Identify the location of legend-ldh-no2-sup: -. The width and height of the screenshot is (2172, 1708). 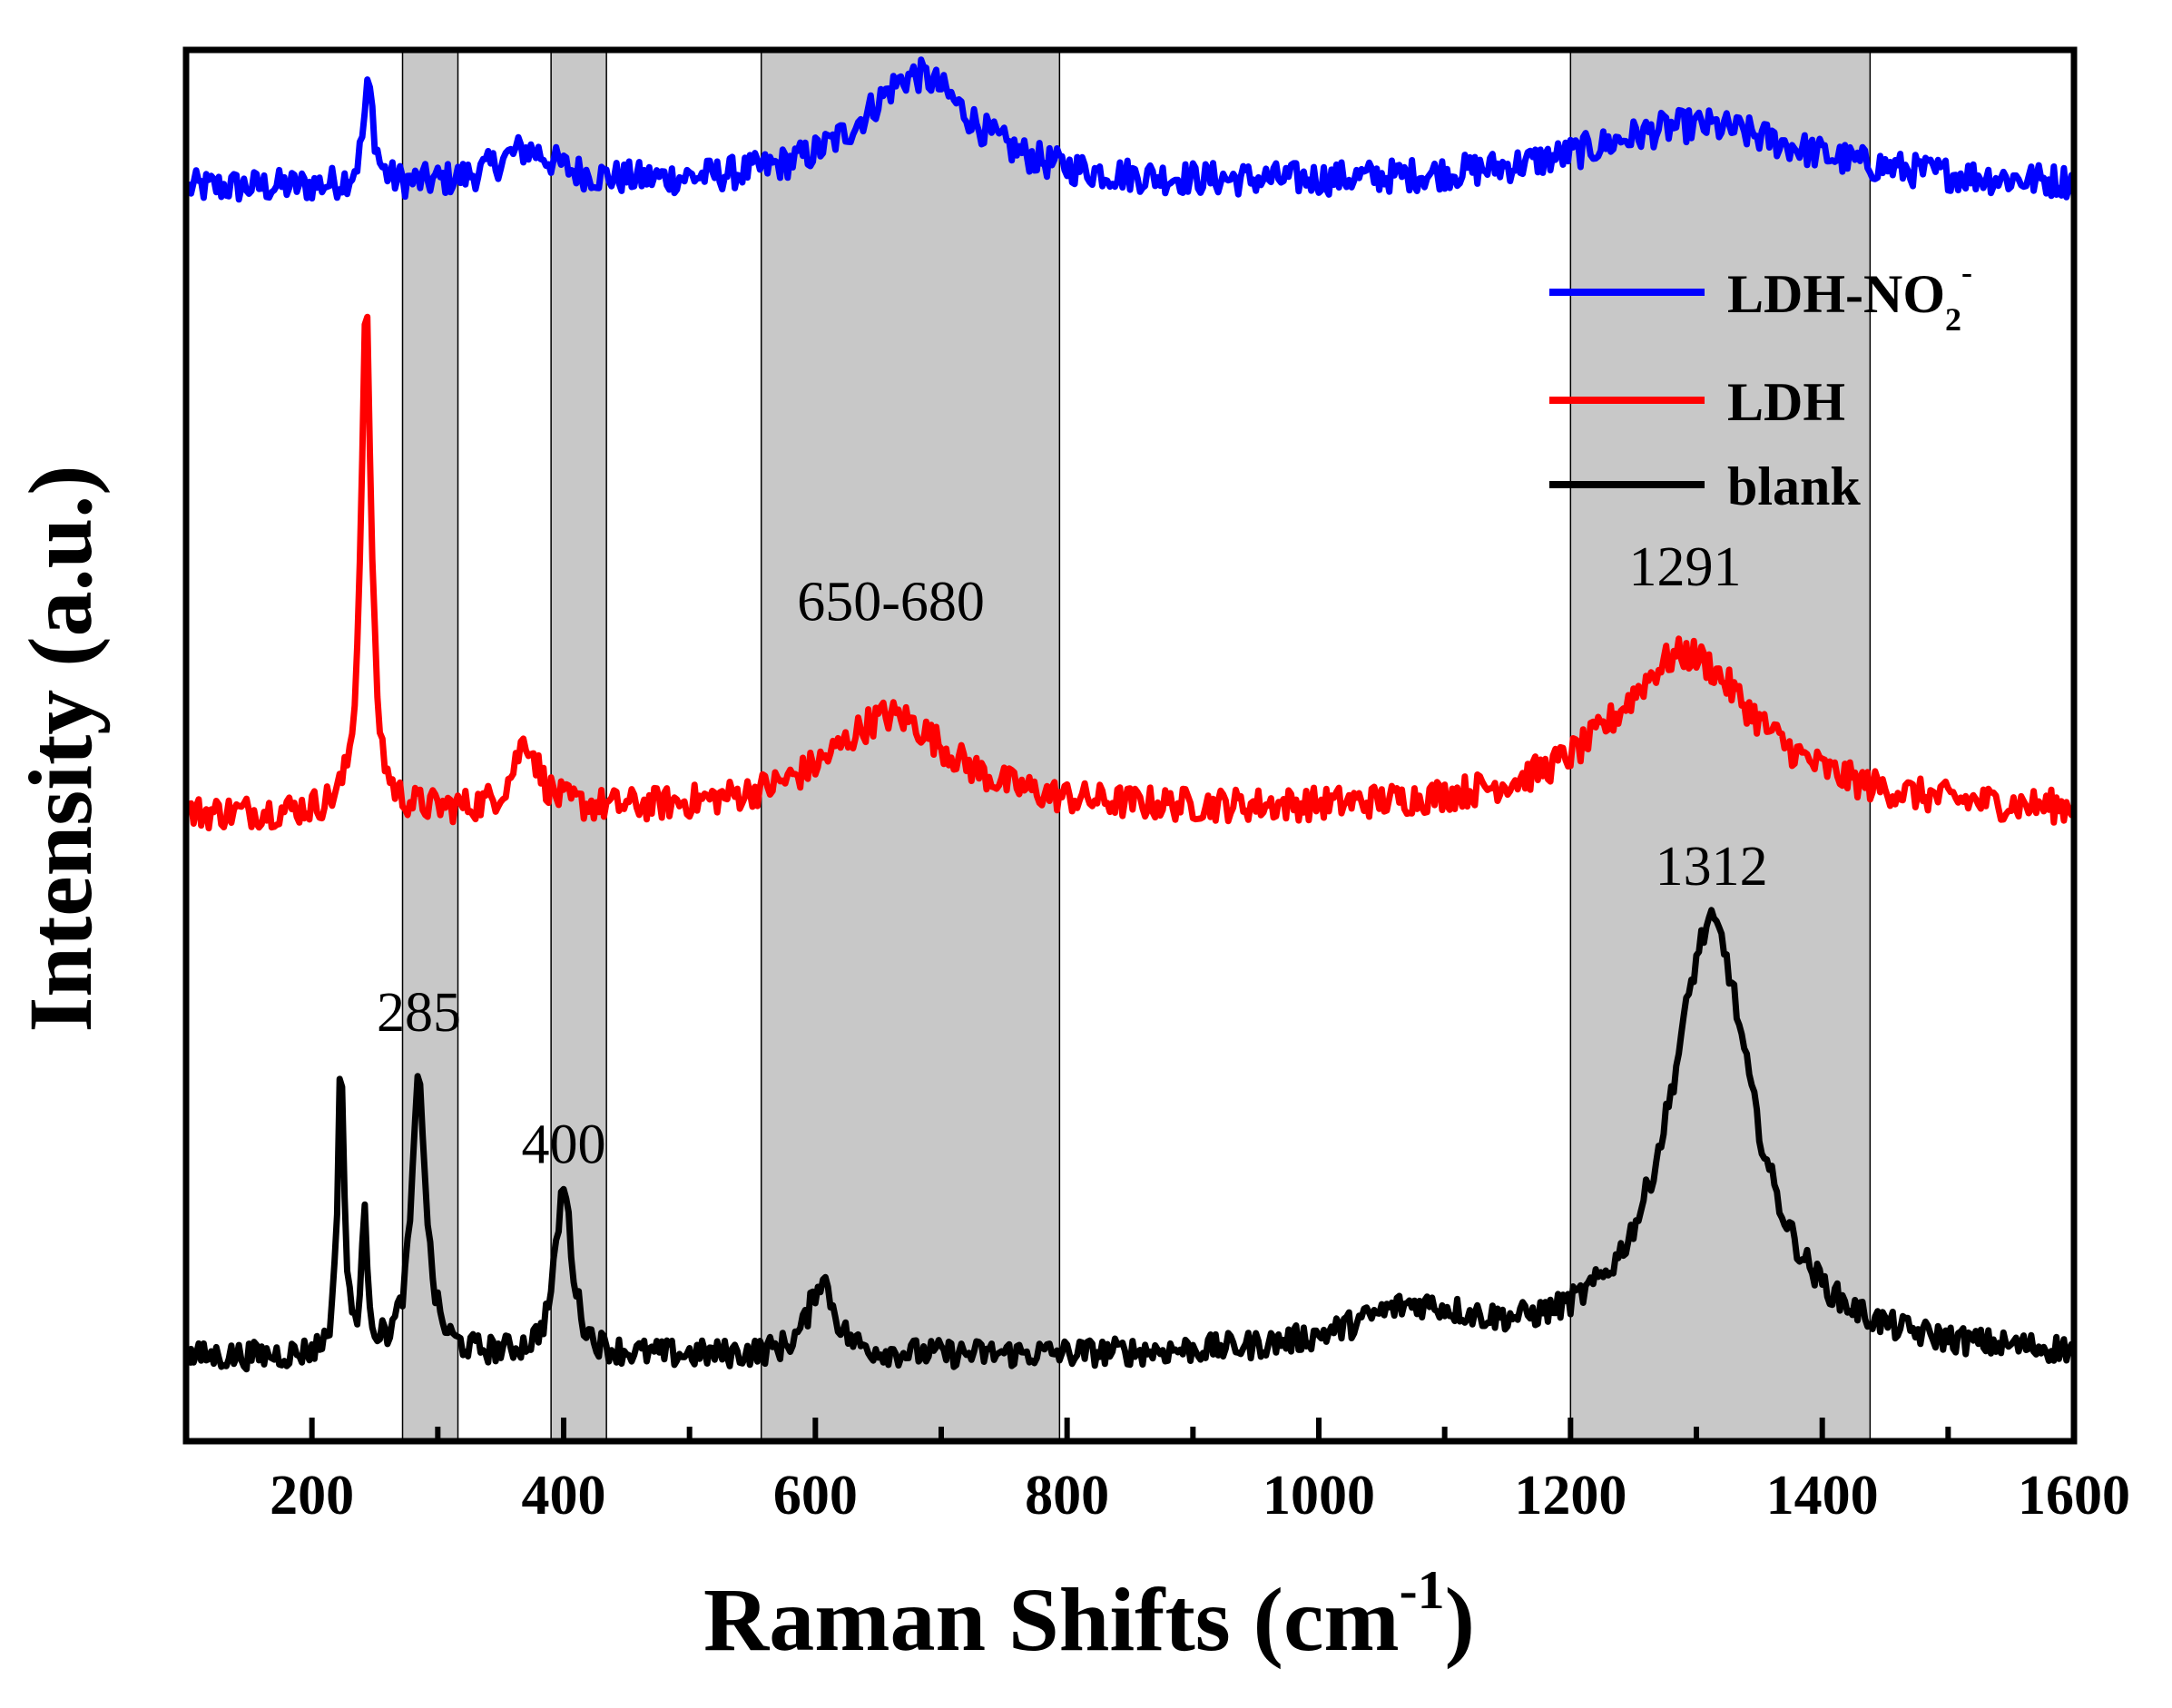
(1966, 272).